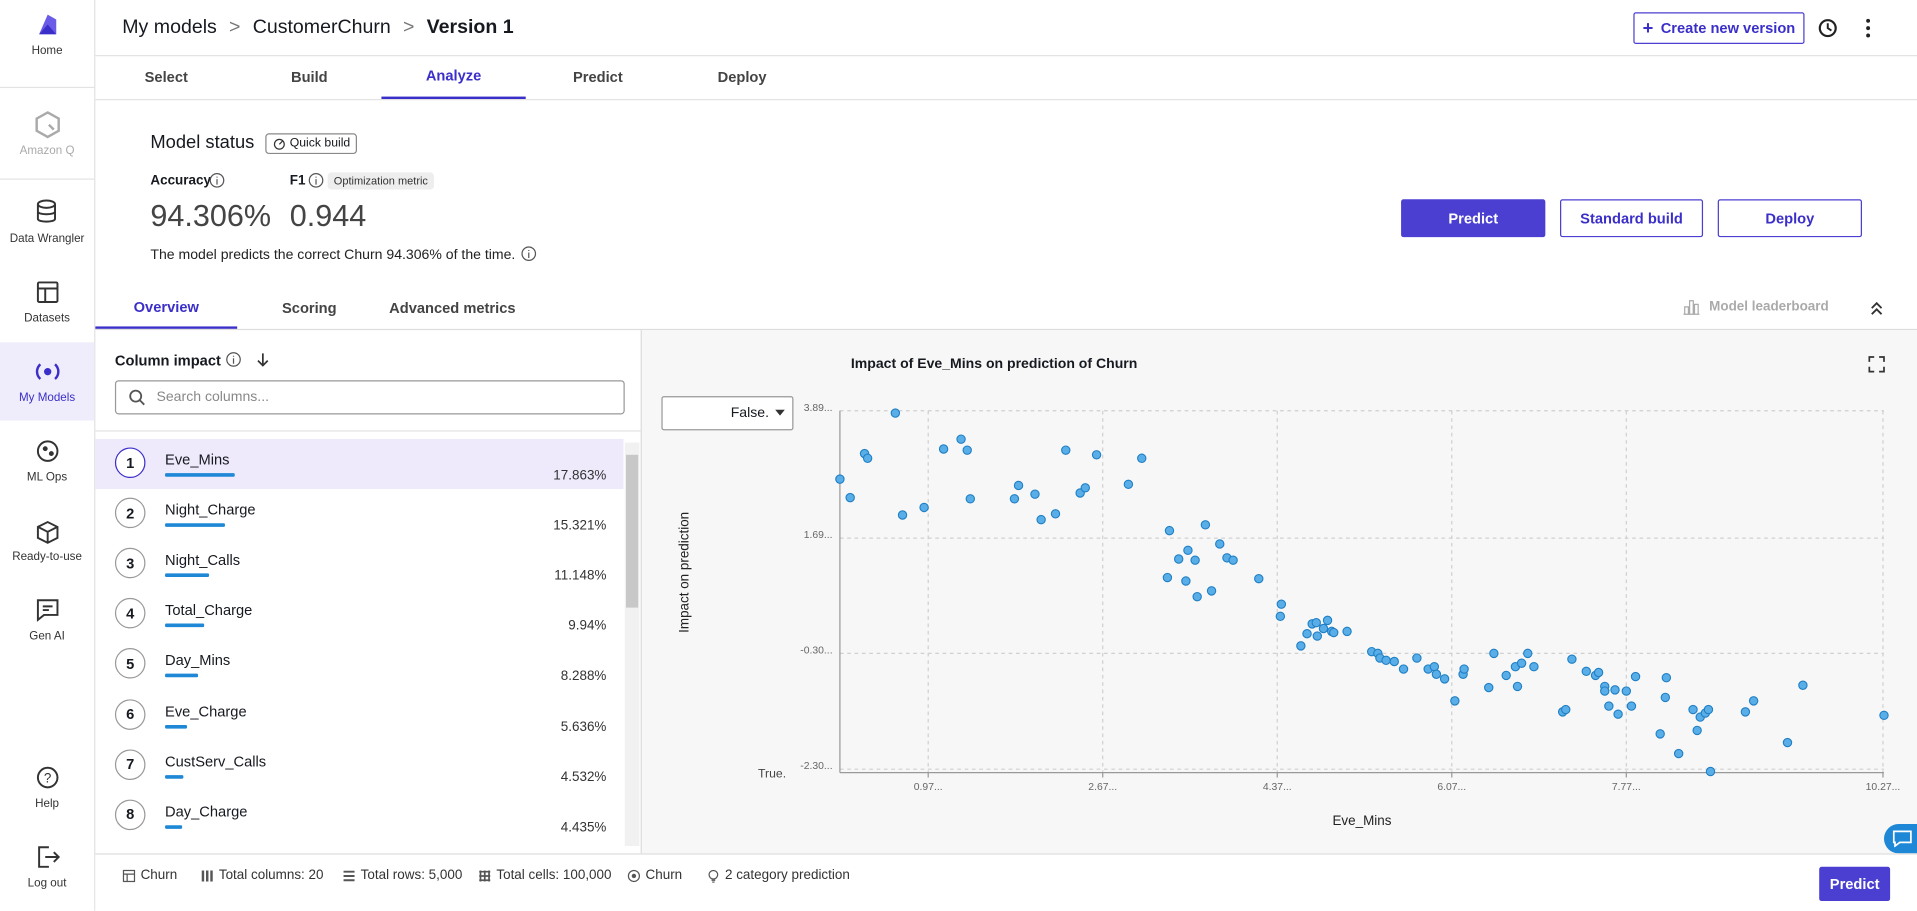 The width and height of the screenshot is (1917, 911). I want to click on nav-log-out: Log out, so click(47, 876).